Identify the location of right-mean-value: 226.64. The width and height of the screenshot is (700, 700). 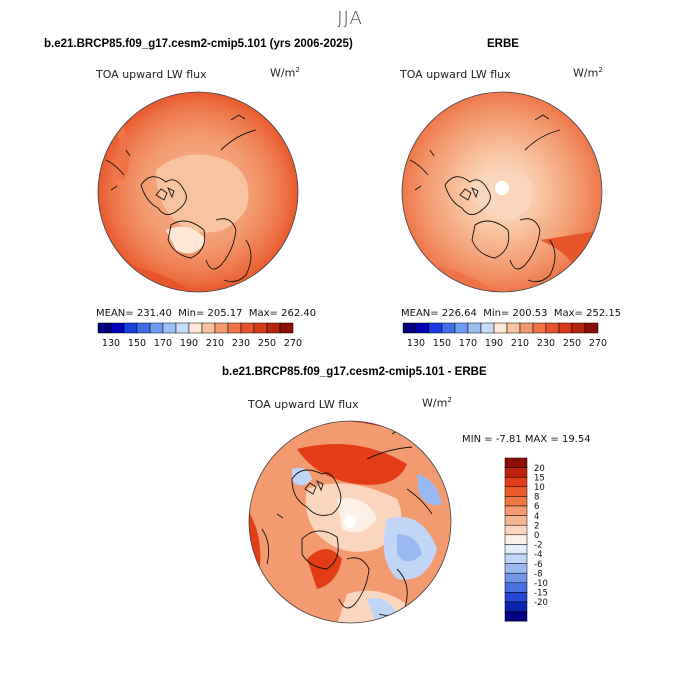
(459, 313).